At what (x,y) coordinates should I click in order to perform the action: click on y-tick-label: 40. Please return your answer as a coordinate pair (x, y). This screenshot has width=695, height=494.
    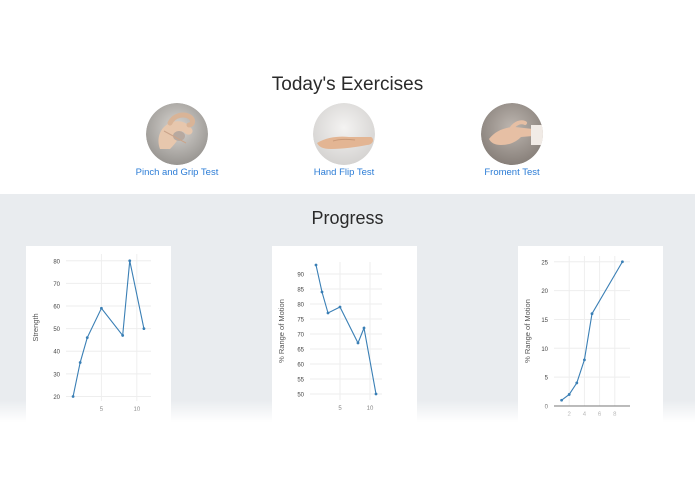
    Looking at the image, I should click on (56, 353).